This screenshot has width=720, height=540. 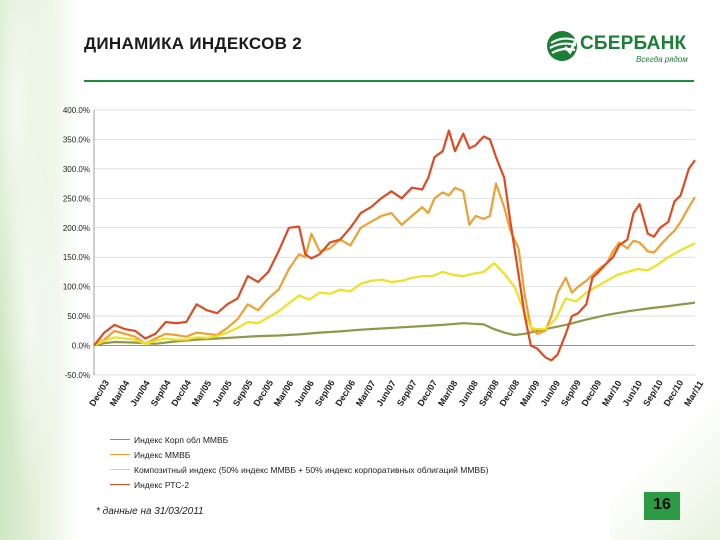 I want to click on page-title: ДИНАМИКА ИНДЕКСОВ 2, so click(x=193, y=43).